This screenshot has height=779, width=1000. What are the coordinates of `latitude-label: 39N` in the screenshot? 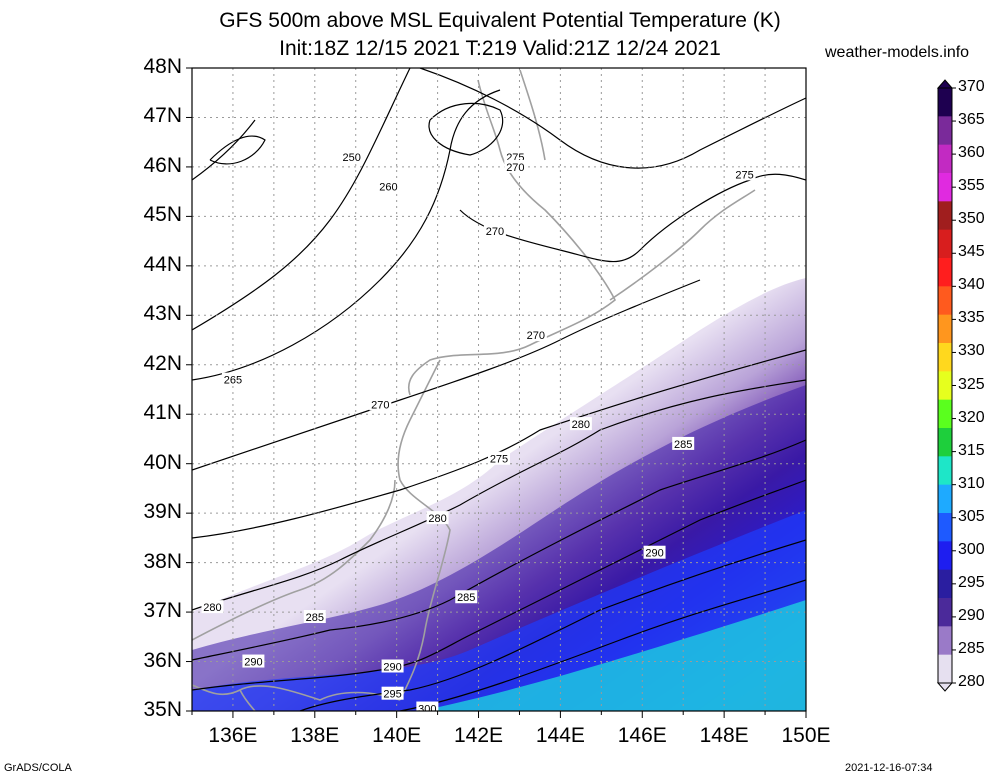 It's located at (162, 512).